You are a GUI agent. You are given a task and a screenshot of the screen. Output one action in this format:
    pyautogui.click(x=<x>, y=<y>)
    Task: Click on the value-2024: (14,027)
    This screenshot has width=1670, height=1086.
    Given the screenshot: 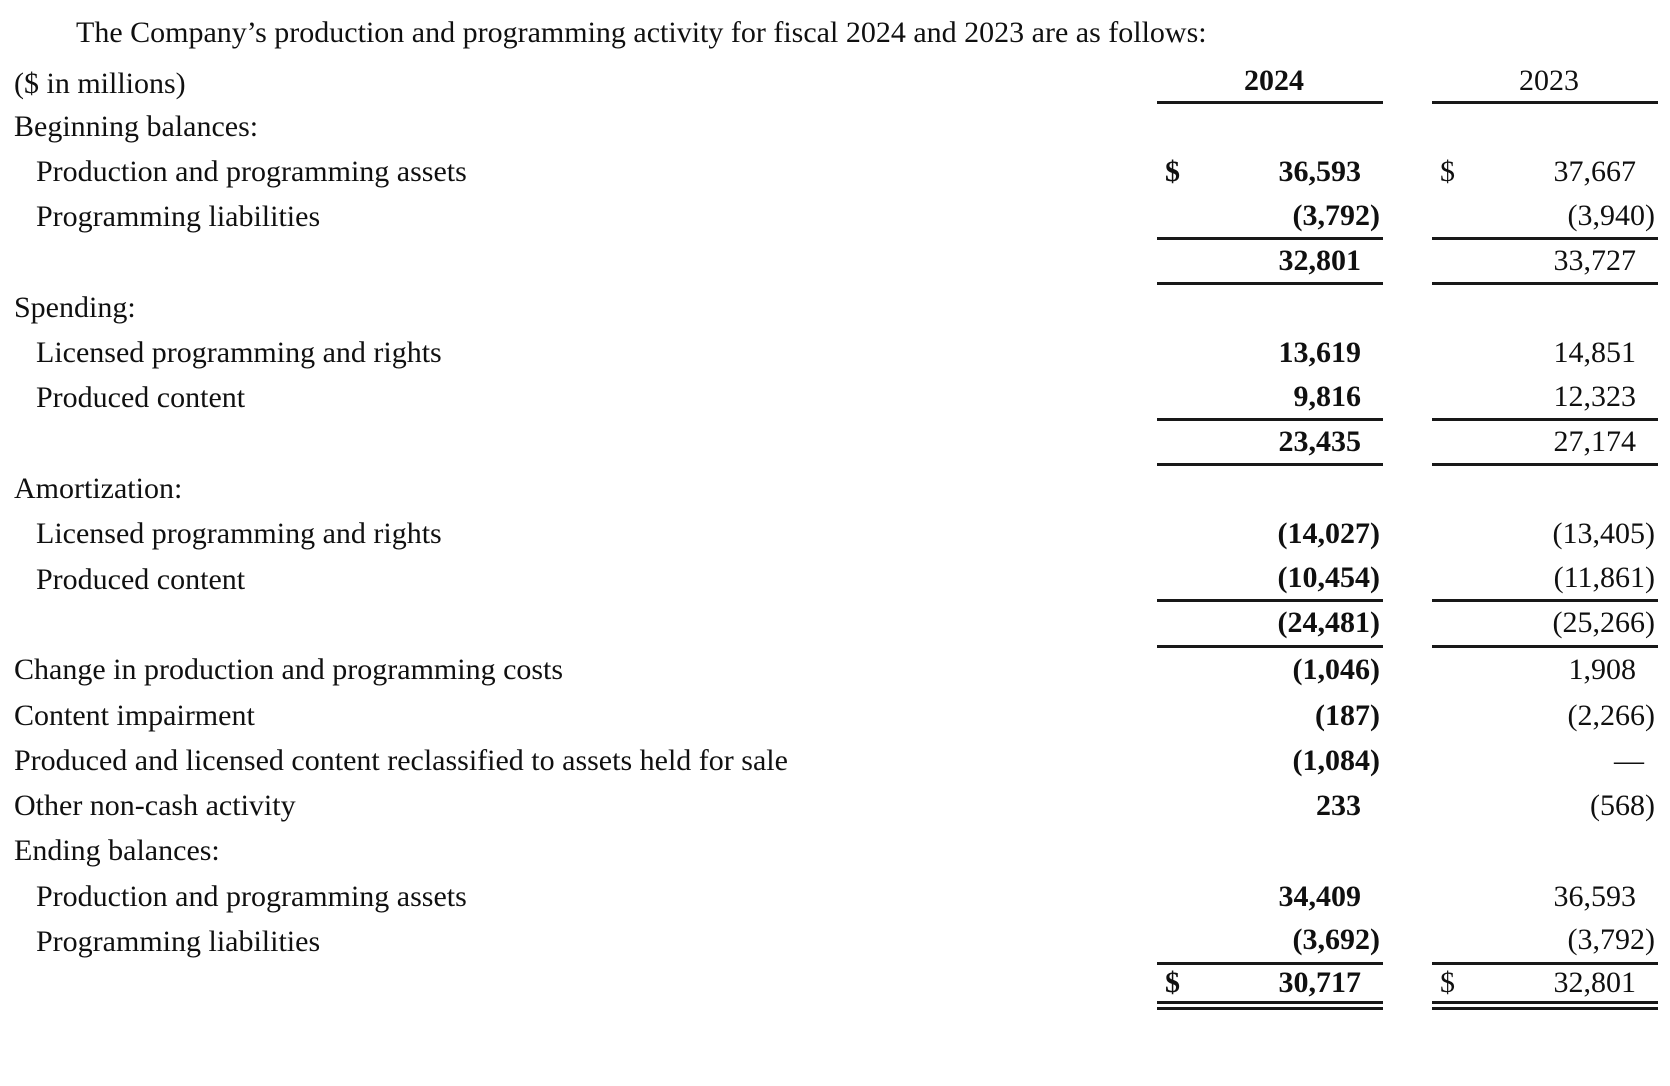 What is the action you would take?
    pyautogui.click(x=1328, y=534)
    